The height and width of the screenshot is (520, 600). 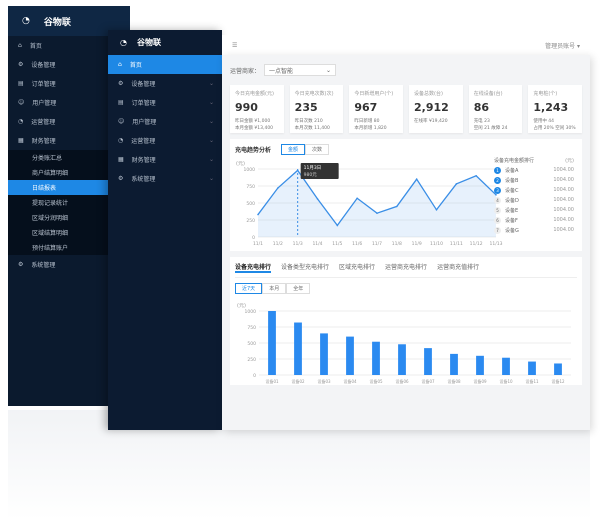 What do you see at coordinates (298, 244) in the screenshot?
I see `x-tick-label: 11/3` at bounding box center [298, 244].